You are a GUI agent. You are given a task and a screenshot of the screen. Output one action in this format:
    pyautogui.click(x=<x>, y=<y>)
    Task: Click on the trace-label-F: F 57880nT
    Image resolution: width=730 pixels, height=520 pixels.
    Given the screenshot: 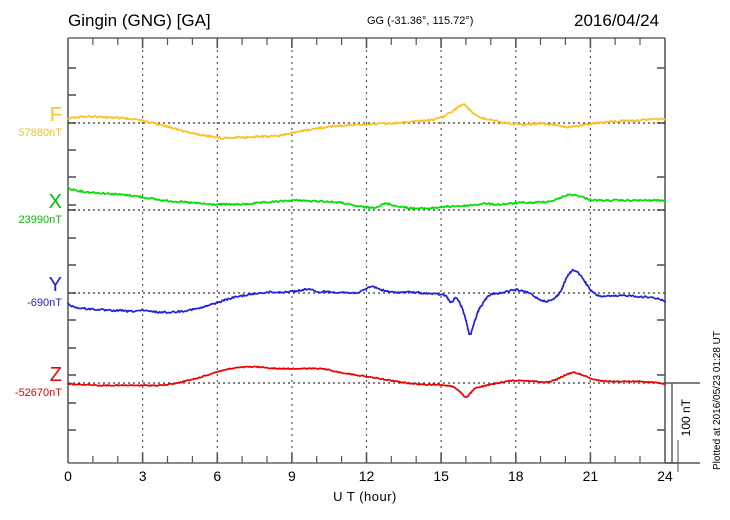 What is the action you would take?
    pyautogui.click(x=31, y=122)
    